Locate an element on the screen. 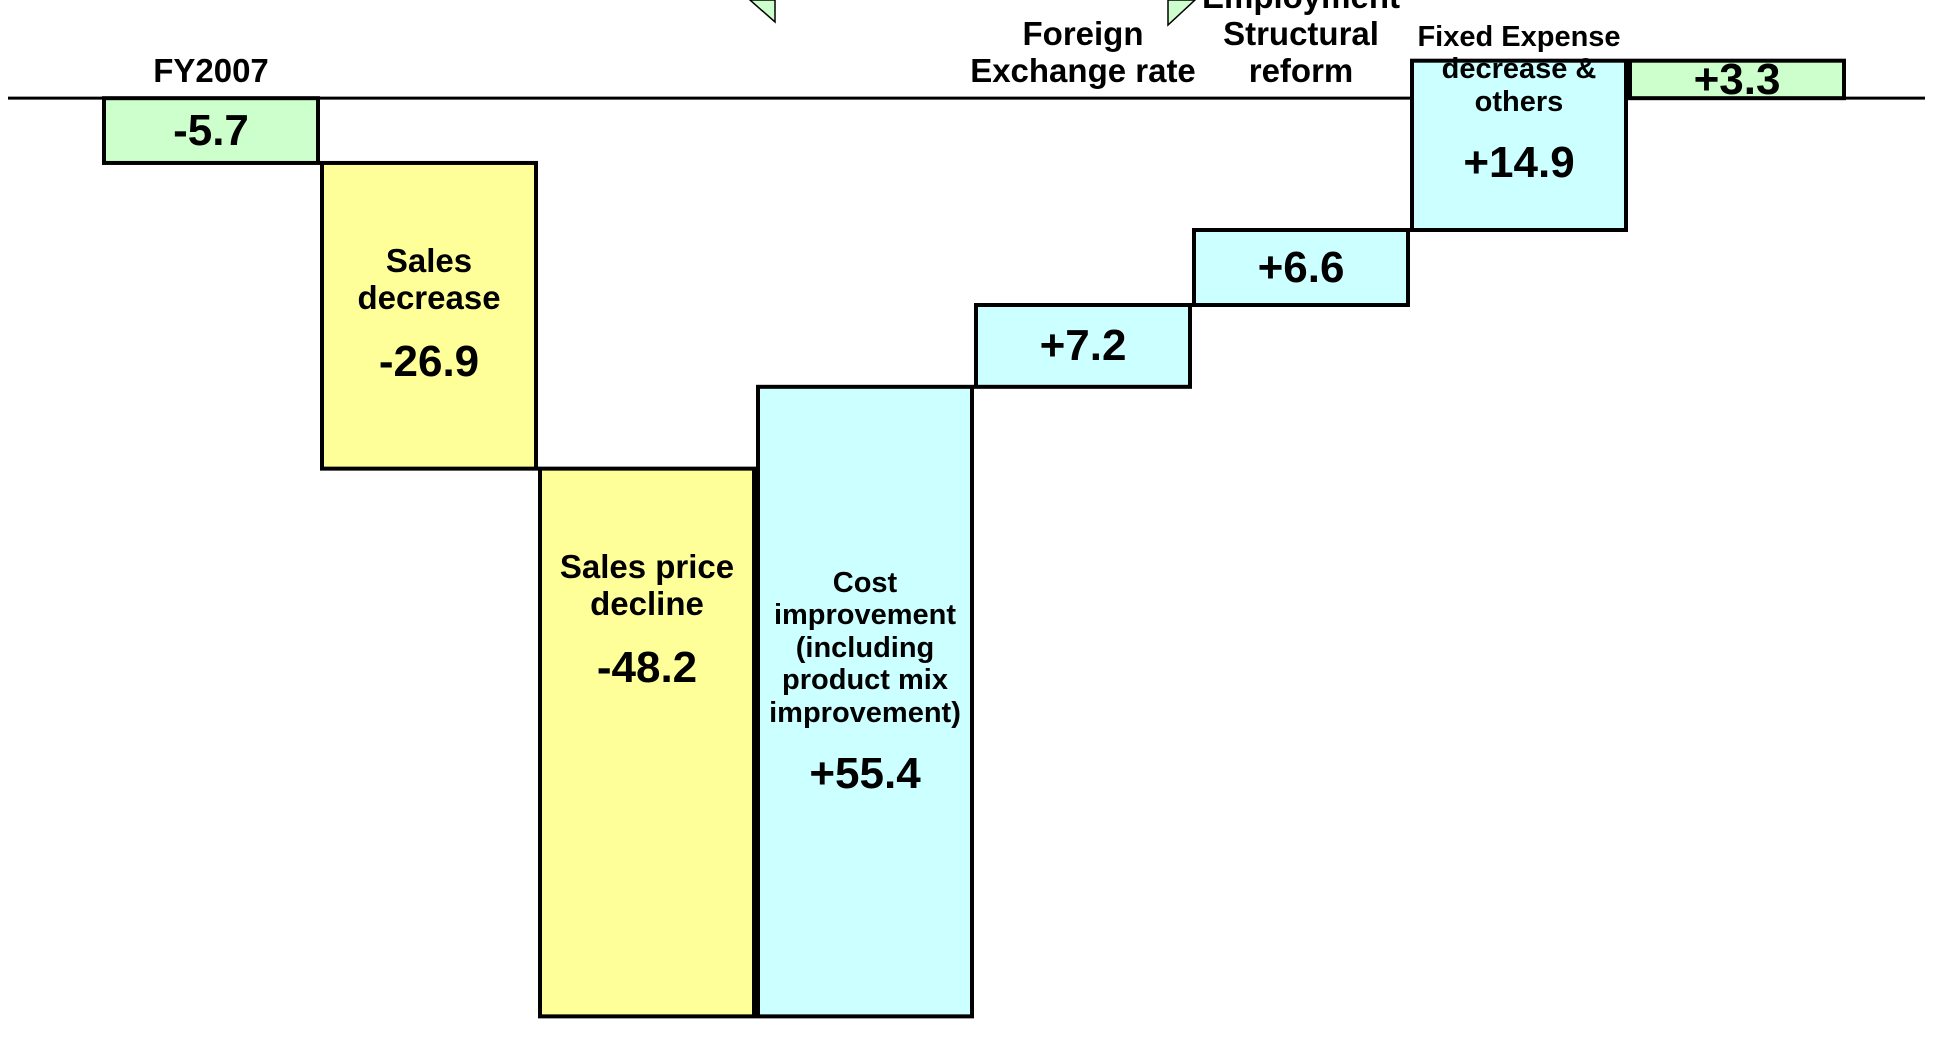  category-label: Sales decrease is located at coordinates (429, 278).